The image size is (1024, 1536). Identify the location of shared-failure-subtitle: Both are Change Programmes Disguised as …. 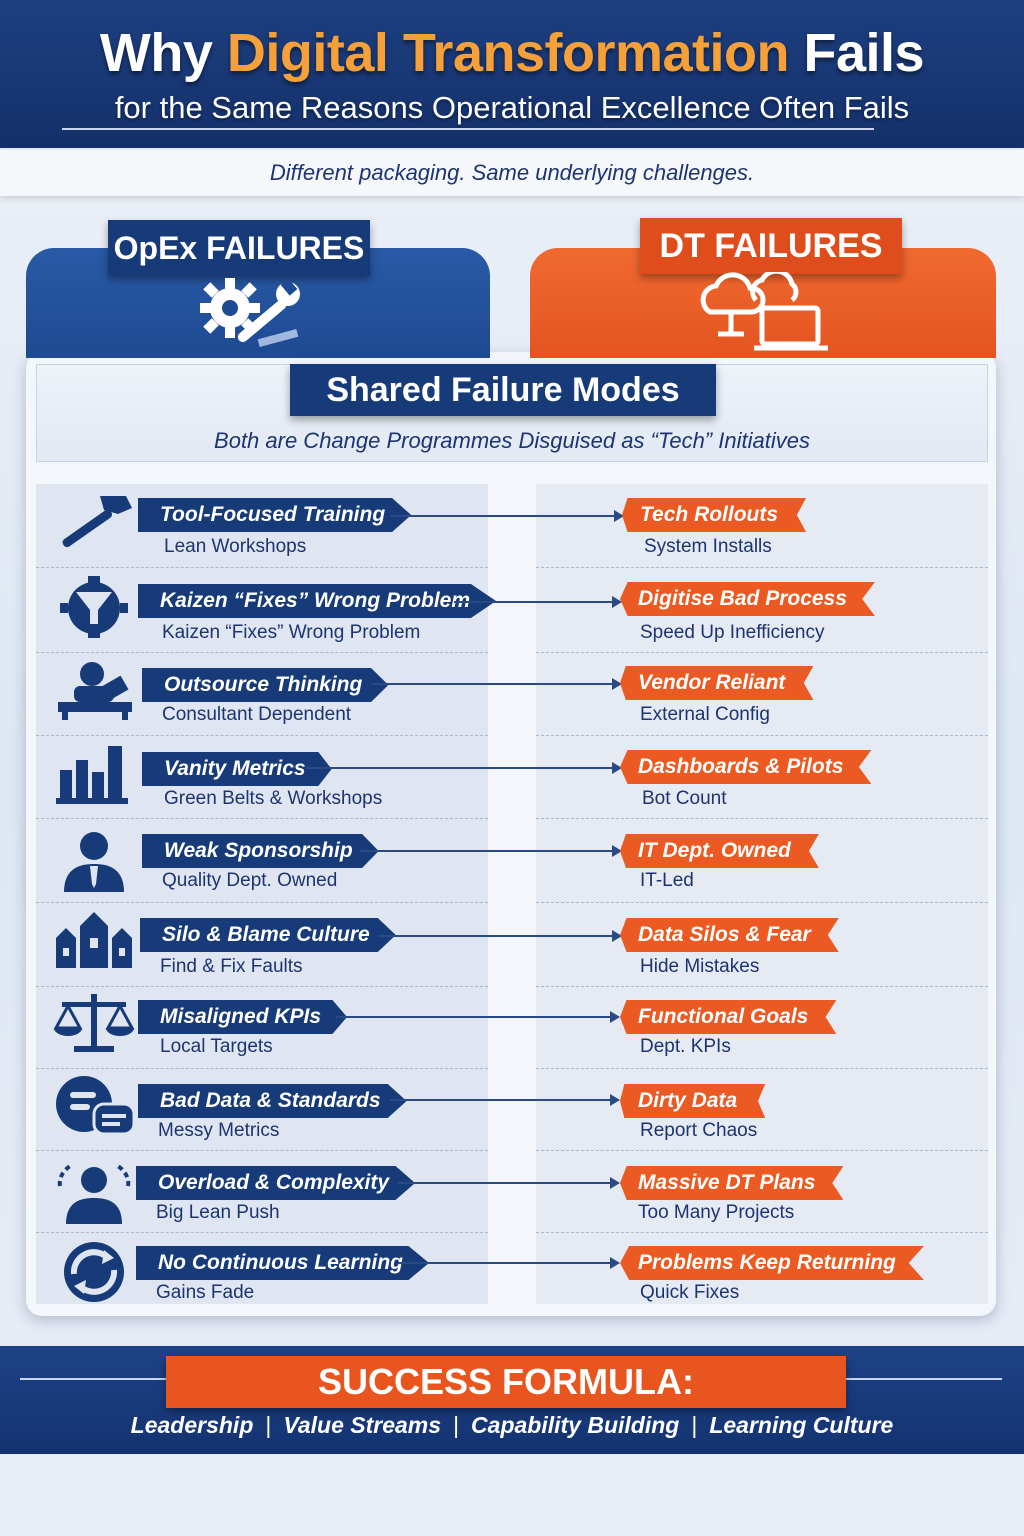
(512, 440).